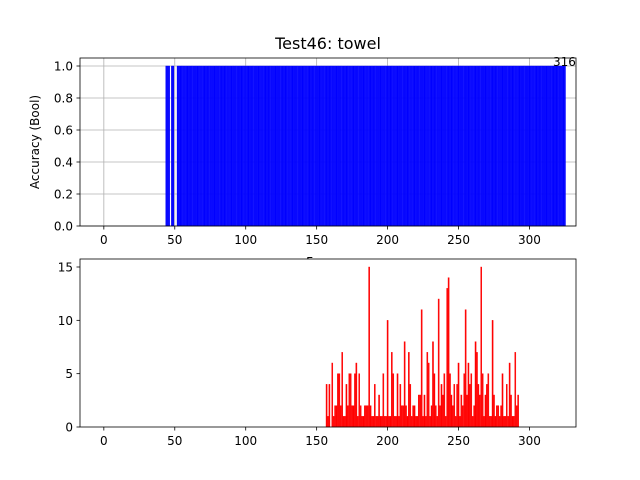 The height and width of the screenshot is (480, 640). Describe the element at coordinates (35, 142) in the screenshot. I see `y-axis-label: Accuracy (Bool)` at that location.